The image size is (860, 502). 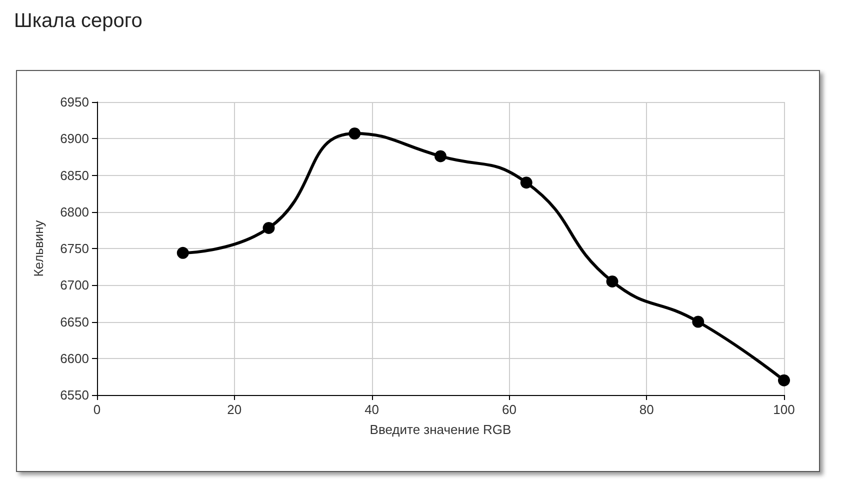 I want to click on x-tick-label: 60, so click(x=509, y=409).